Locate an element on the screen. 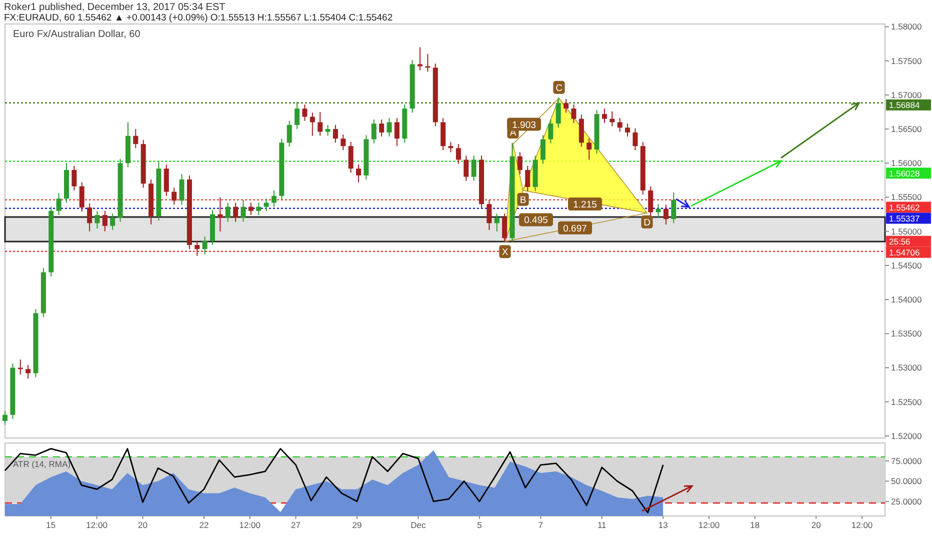  y-tick-label: 1.57000 is located at coordinates (906, 95).